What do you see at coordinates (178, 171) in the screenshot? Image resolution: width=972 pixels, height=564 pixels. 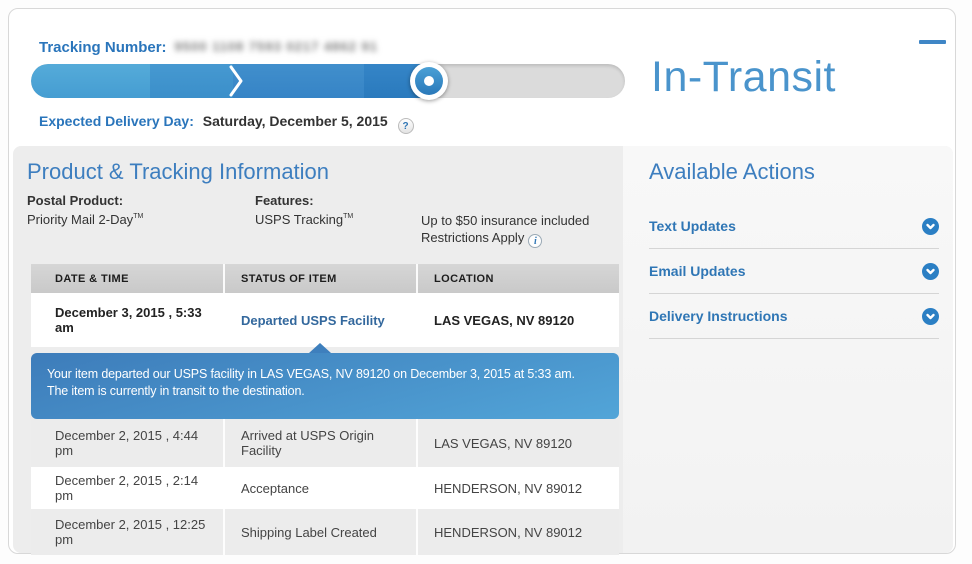 I see `product-tracking-title: Product & Tracking Information` at bounding box center [178, 171].